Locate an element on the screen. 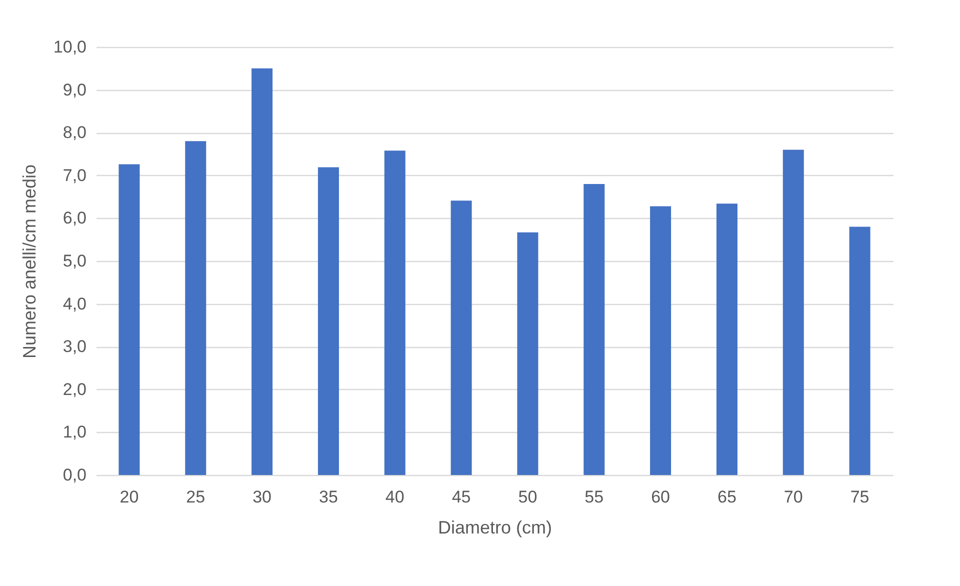 This screenshot has width=960, height=586. y-tick-label: 9,0 is located at coordinates (74, 90).